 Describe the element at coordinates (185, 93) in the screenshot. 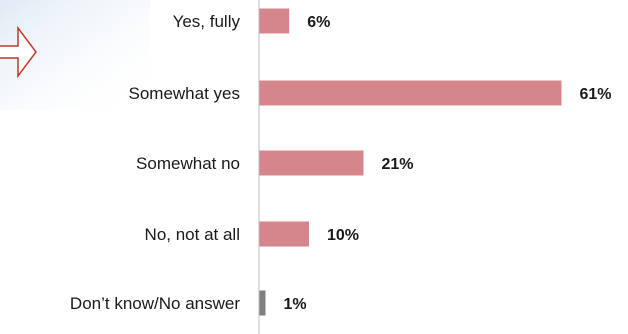

I see `category-label-somewhat-yes: Somewhat yes` at that location.